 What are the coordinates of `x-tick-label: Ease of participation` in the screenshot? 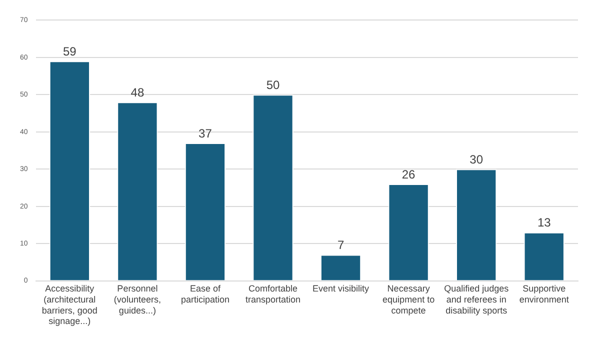 It's located at (205, 294).